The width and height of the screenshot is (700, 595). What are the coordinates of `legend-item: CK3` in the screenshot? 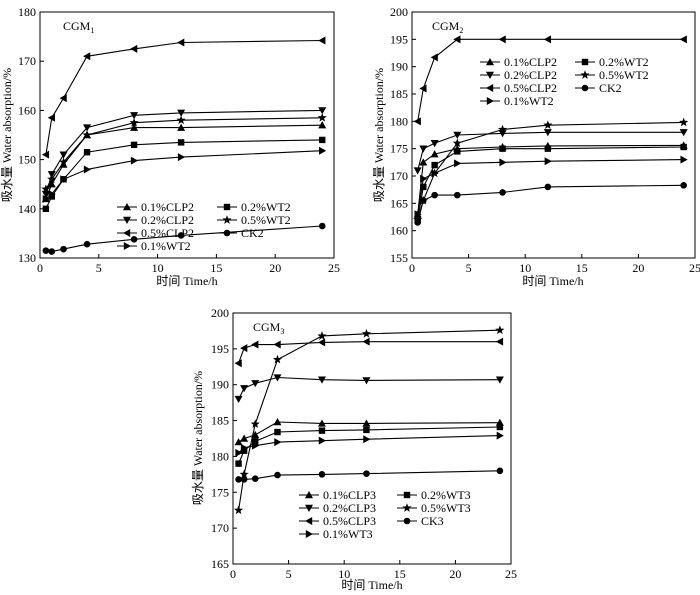 It's located at (420, 521).